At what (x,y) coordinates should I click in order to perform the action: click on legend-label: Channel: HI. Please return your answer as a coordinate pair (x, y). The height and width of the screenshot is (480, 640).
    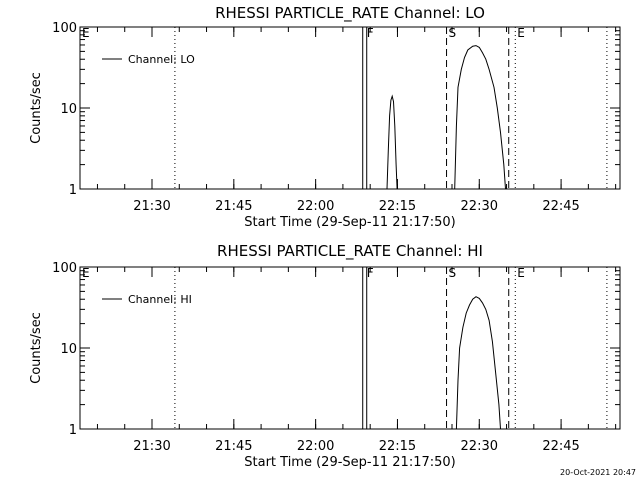
    Looking at the image, I should click on (160, 299).